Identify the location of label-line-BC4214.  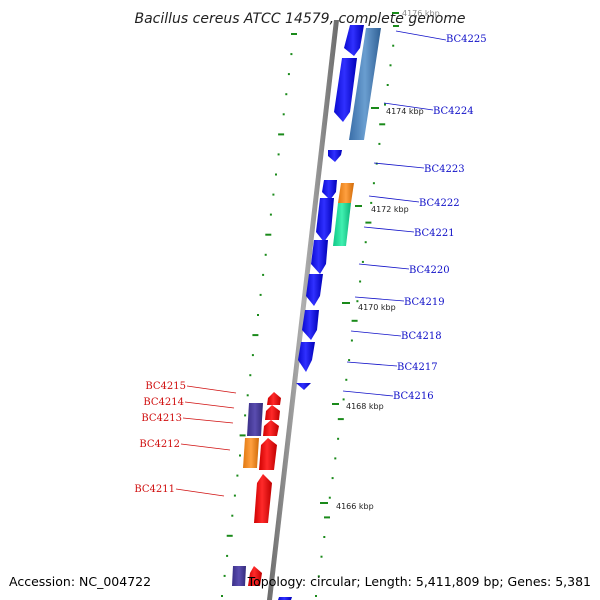
(209, 405).